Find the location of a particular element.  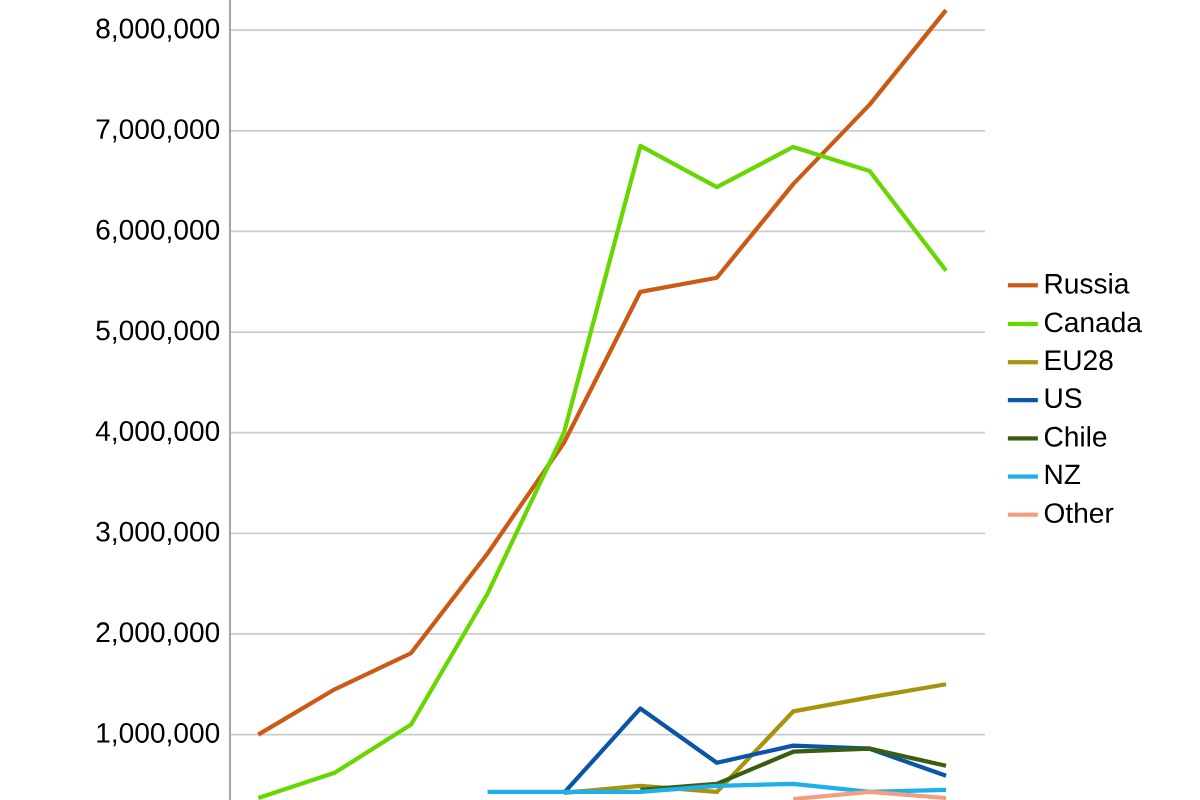

legend-label: Other is located at coordinates (1079, 513).